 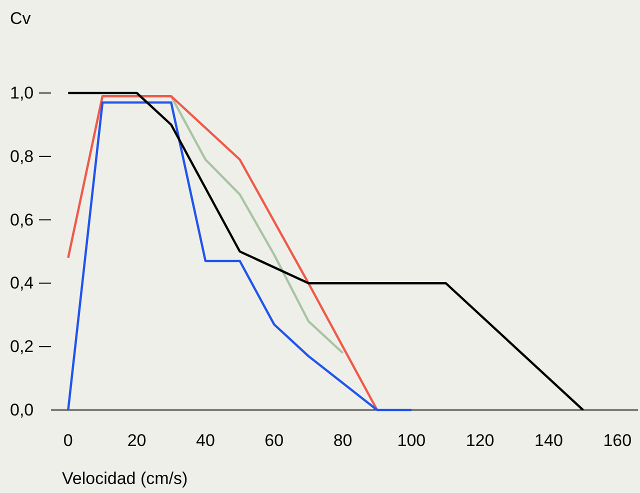 I want to click on y-tick-label: 0,8, so click(x=22, y=156).